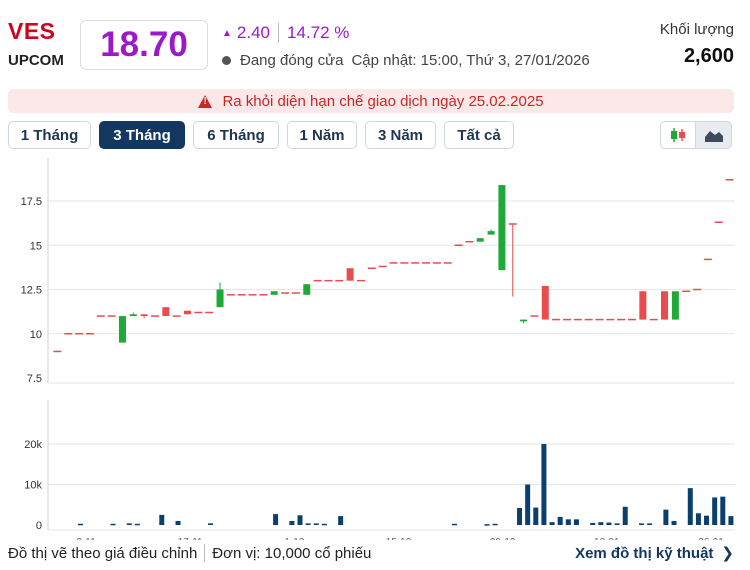 The image size is (750, 570). What do you see at coordinates (607, 538) in the screenshot?
I see `x-tick-label: 12-01` at bounding box center [607, 538].